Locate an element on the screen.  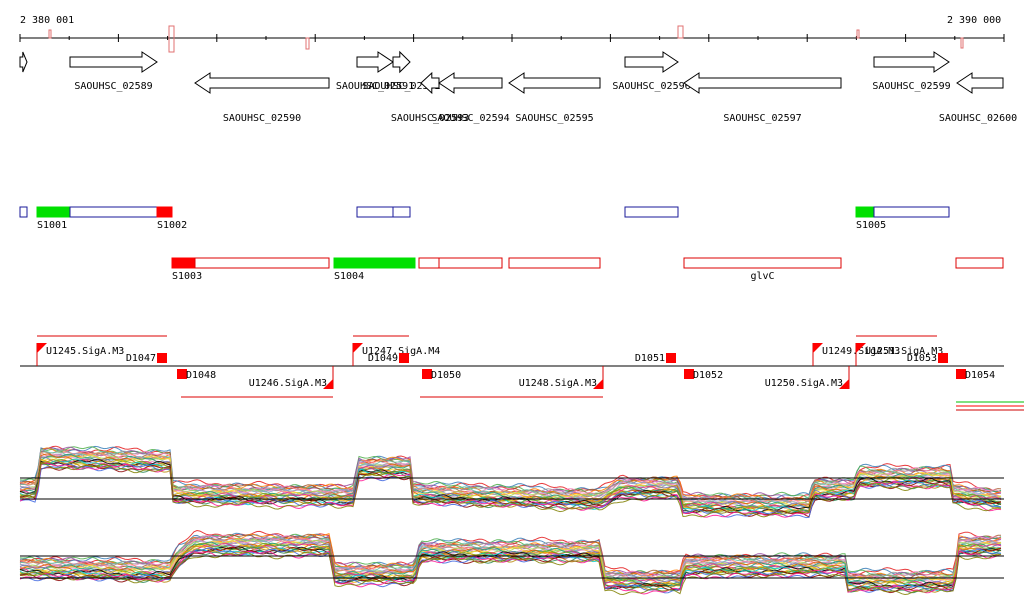
downshift-label: D1053 is located at coordinates (922, 358).